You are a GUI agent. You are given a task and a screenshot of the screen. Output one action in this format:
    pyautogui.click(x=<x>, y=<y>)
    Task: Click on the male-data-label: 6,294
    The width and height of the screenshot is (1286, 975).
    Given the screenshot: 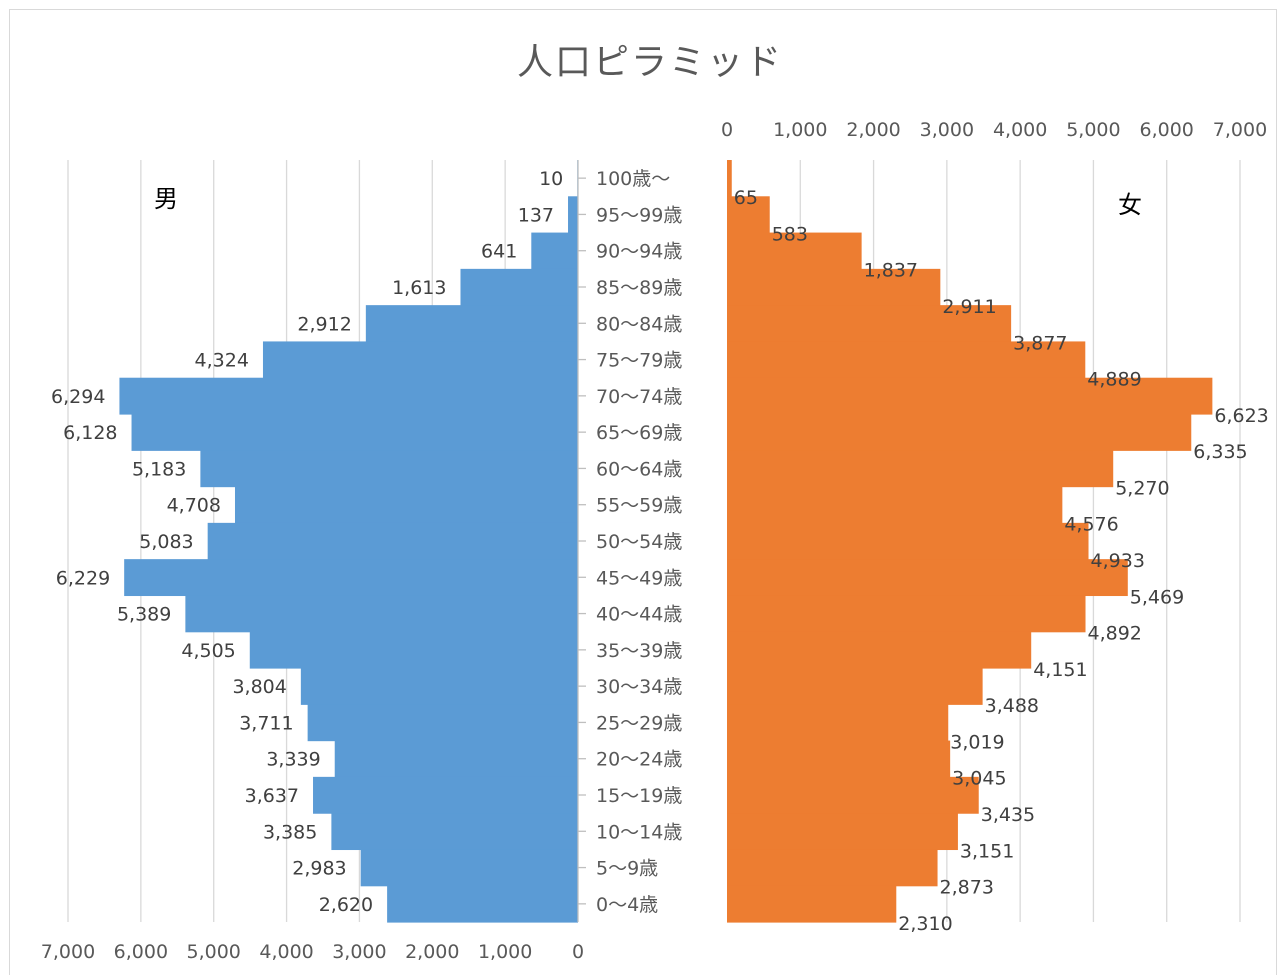 What is the action you would take?
    pyautogui.click(x=78, y=397)
    